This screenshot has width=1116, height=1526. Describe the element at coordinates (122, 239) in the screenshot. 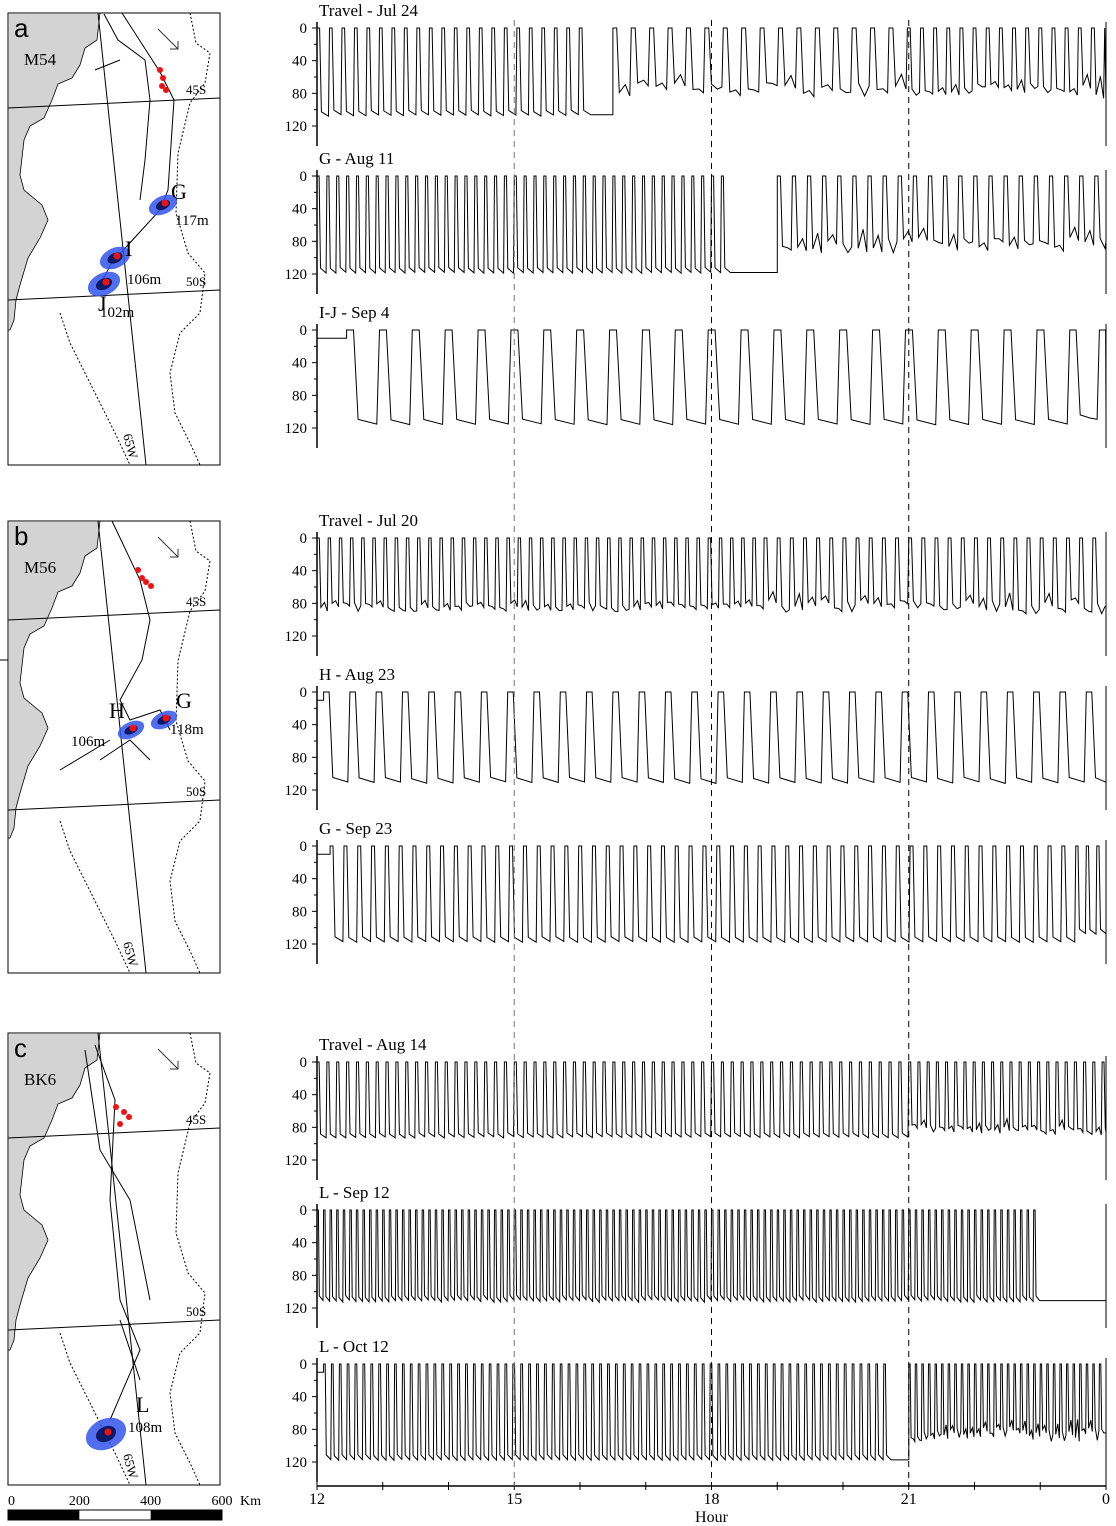

I see `longitude-line` at that location.